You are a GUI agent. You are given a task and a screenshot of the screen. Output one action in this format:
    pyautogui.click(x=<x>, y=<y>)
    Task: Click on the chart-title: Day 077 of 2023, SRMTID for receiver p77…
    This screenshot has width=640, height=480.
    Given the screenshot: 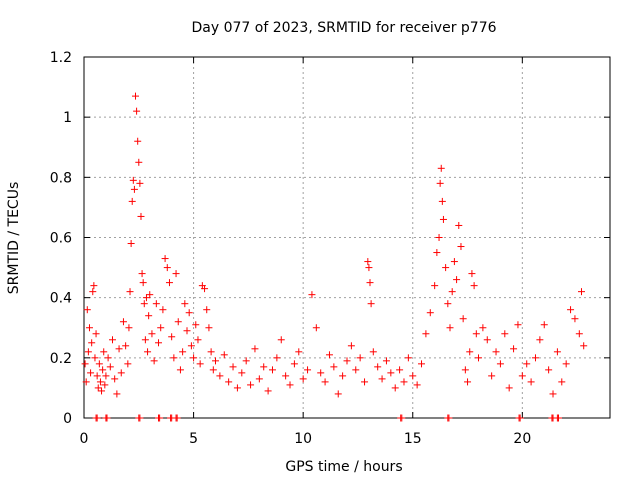 What is the action you would take?
    pyautogui.click(x=343, y=28)
    